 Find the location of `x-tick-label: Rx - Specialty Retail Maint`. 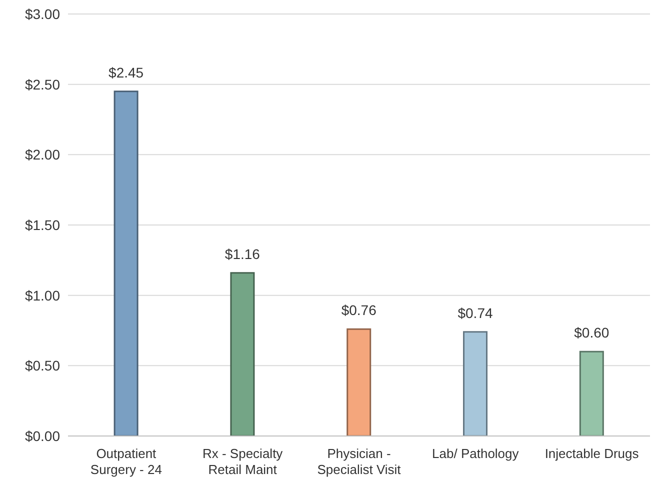

x-tick-label: Rx - Specialty Retail Maint is located at coordinates (243, 461).